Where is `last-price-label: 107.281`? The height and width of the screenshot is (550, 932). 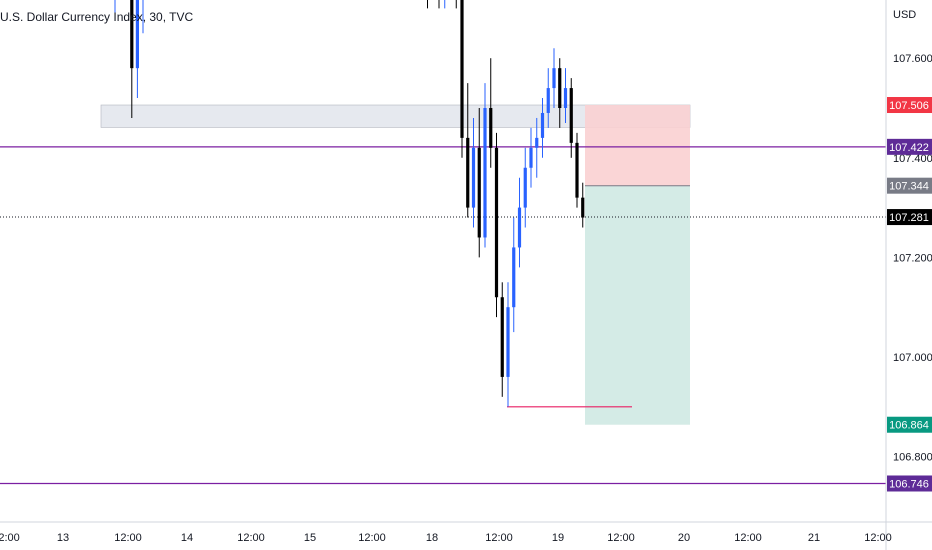
last-price-label: 107.281 is located at coordinates (909, 218).